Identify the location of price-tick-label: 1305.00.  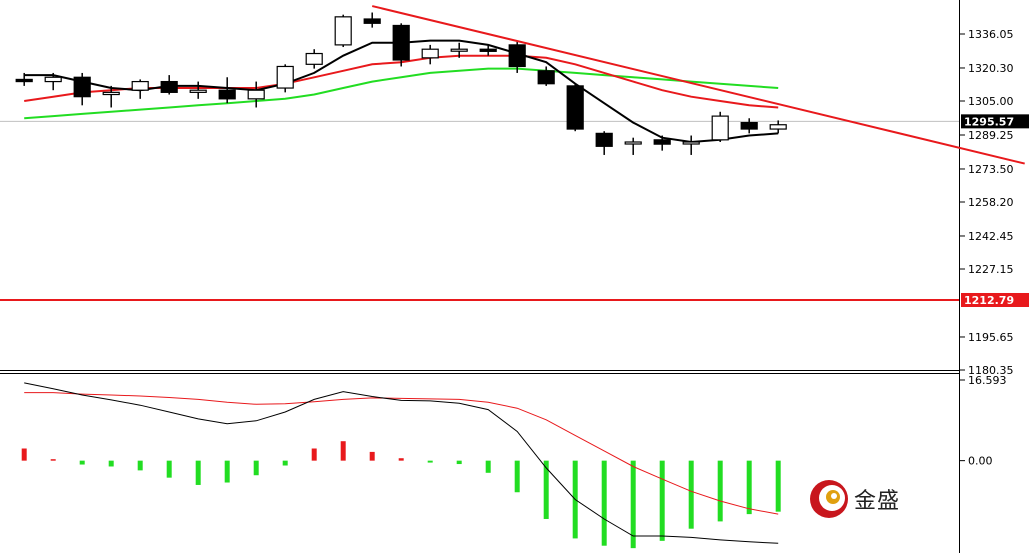
(991, 101).